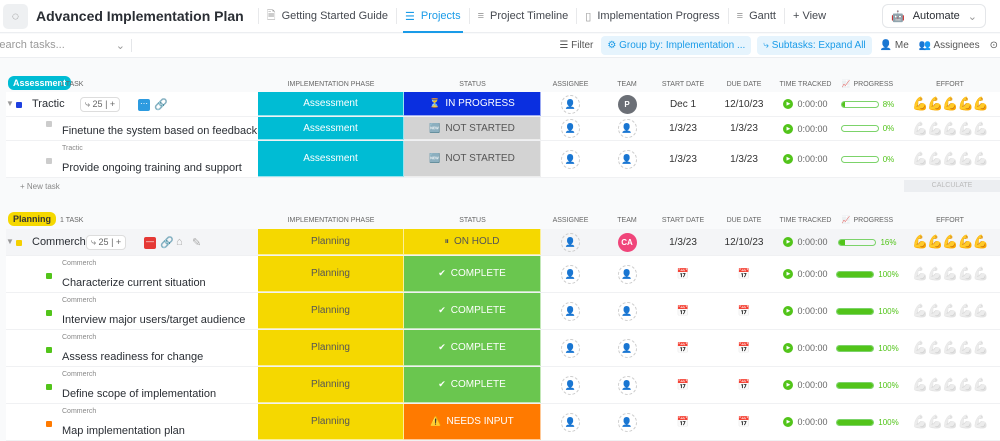  Describe the element at coordinates (120, 46) in the screenshot. I see `chevron-down-icon: ⌄` at that location.